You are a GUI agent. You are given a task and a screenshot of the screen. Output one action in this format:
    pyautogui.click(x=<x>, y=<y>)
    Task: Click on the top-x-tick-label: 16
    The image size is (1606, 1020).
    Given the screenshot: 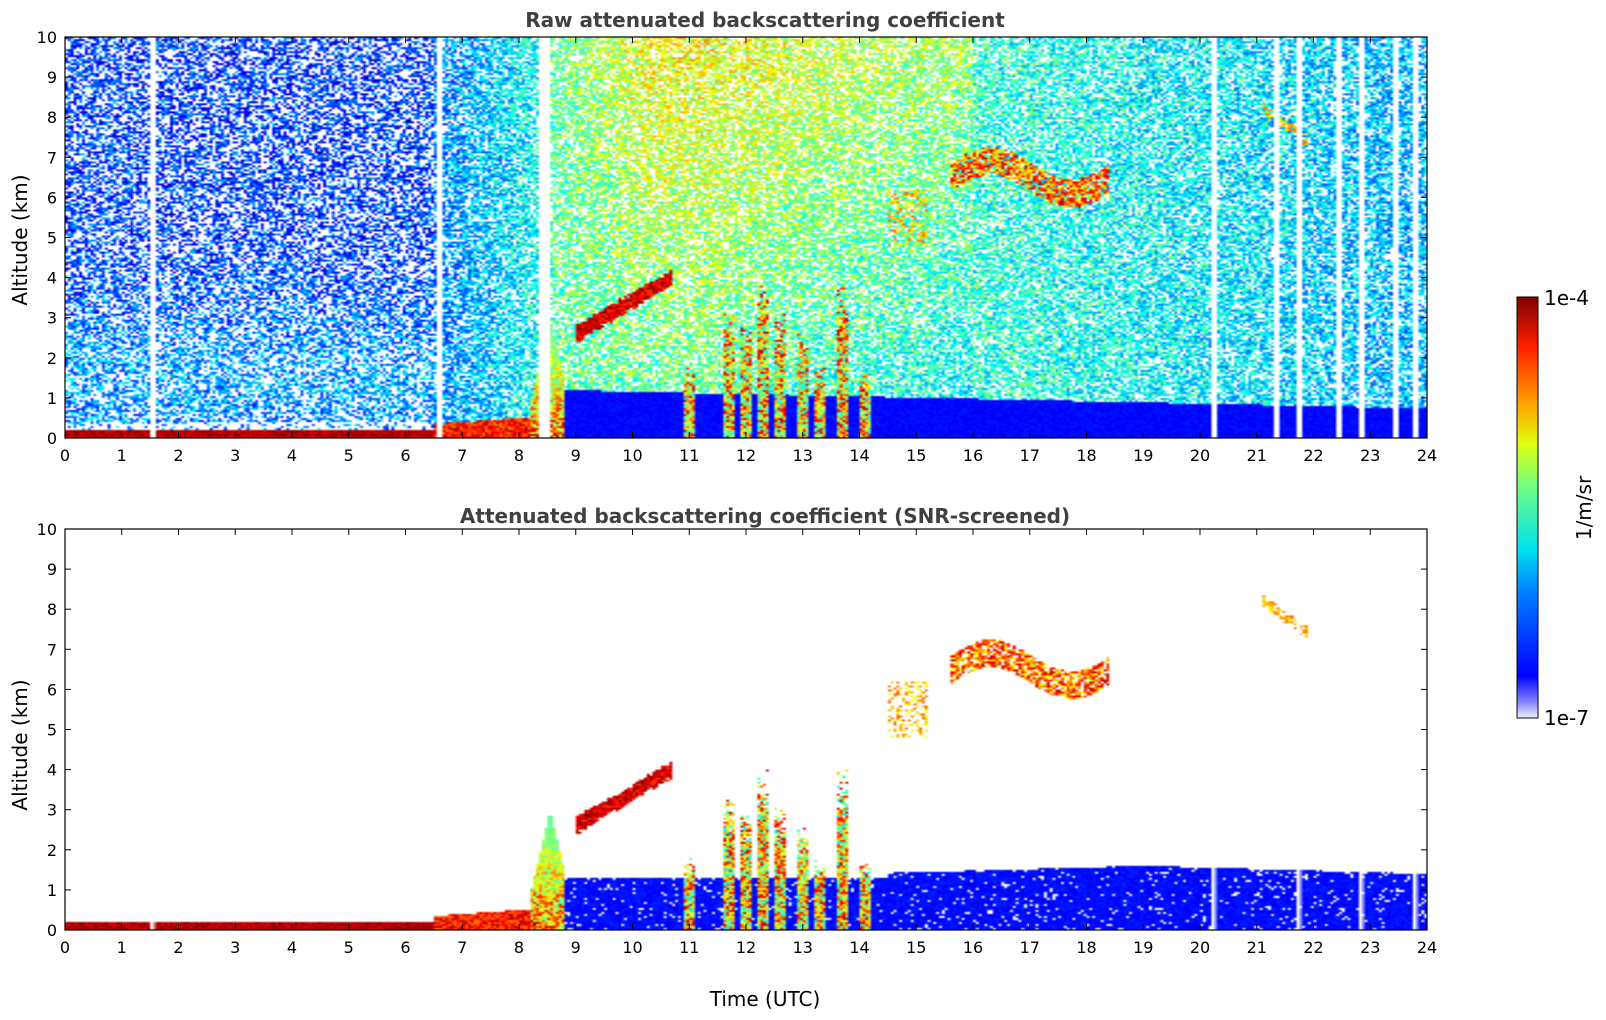 What is the action you would take?
    pyautogui.click(x=973, y=455)
    